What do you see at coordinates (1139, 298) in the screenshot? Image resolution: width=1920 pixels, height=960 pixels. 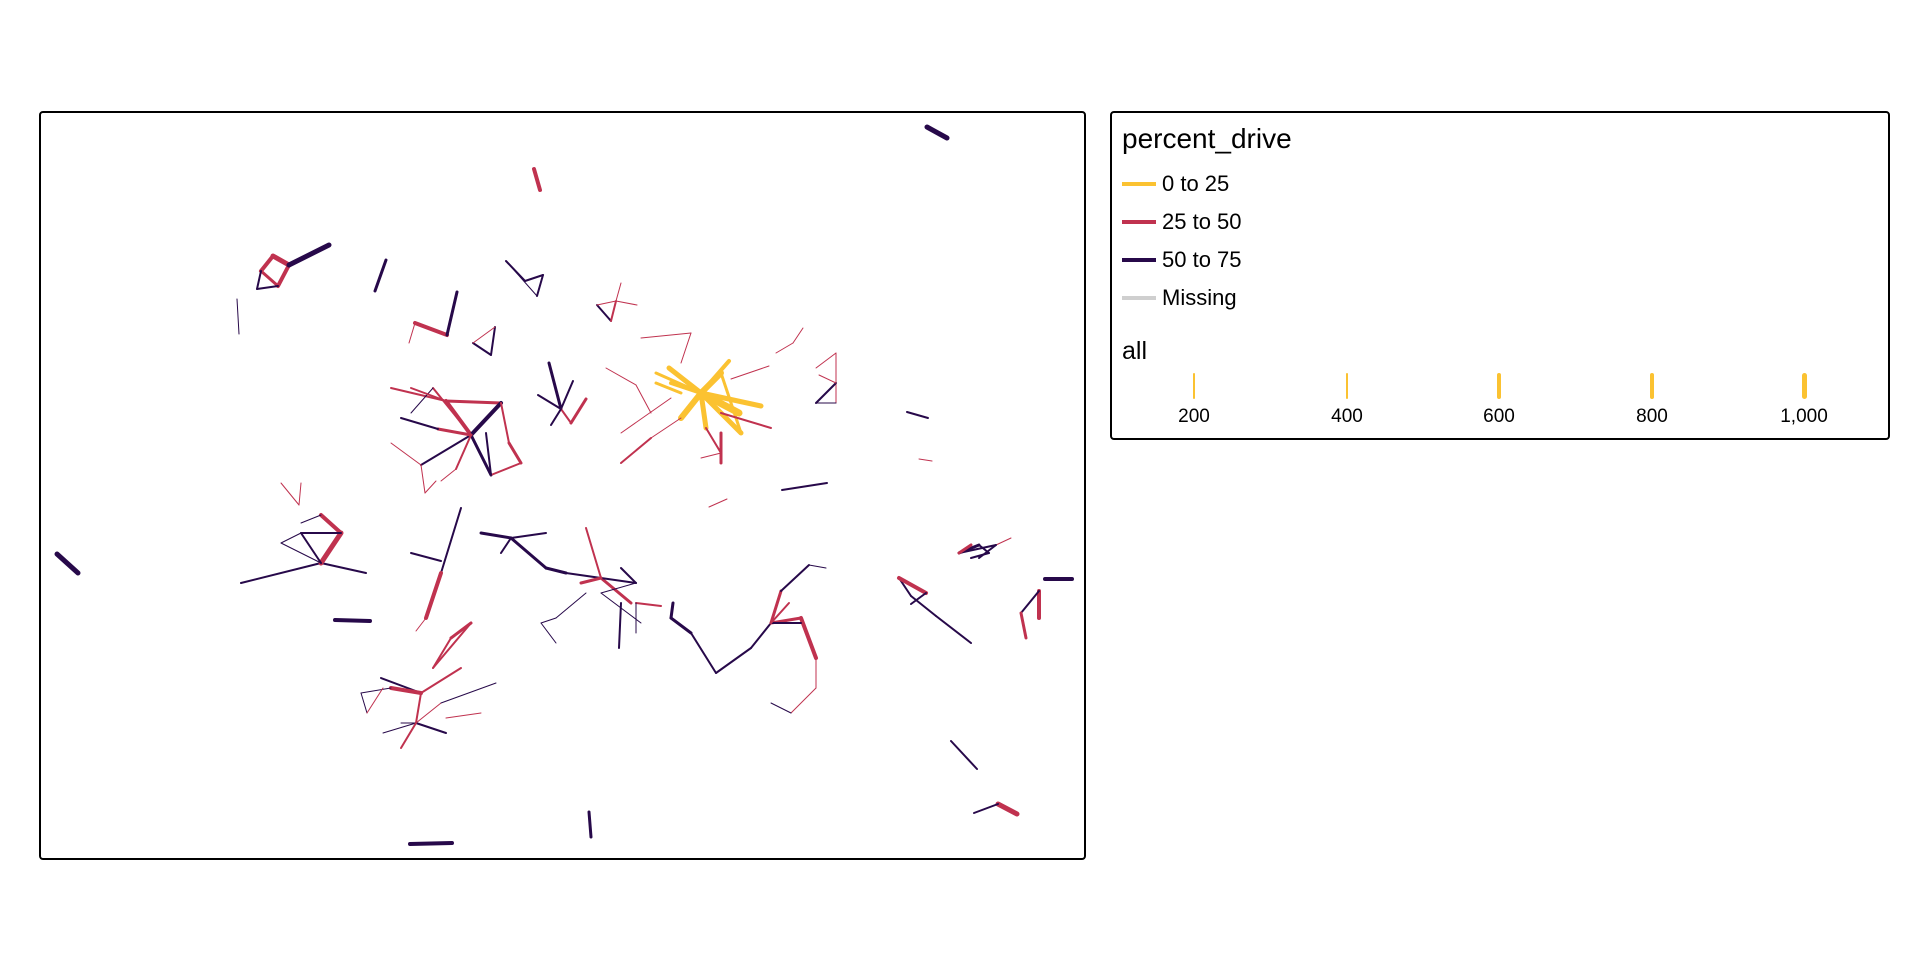 I see `legend-swatch-missing` at bounding box center [1139, 298].